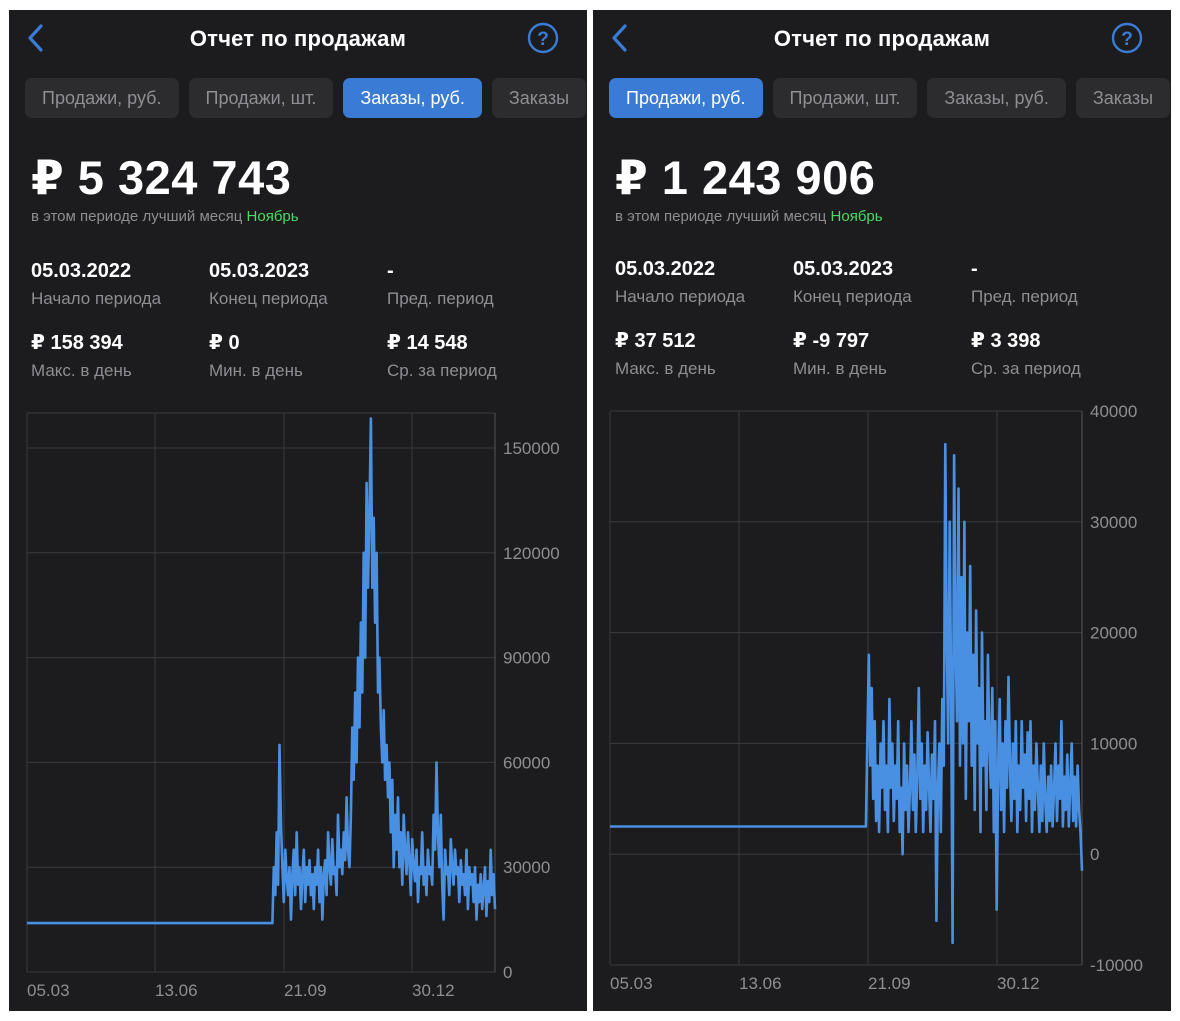  What do you see at coordinates (116, 355) in the screenshot?
I see `stat-max-day: ₽ 158 394 Макс. в день` at bounding box center [116, 355].